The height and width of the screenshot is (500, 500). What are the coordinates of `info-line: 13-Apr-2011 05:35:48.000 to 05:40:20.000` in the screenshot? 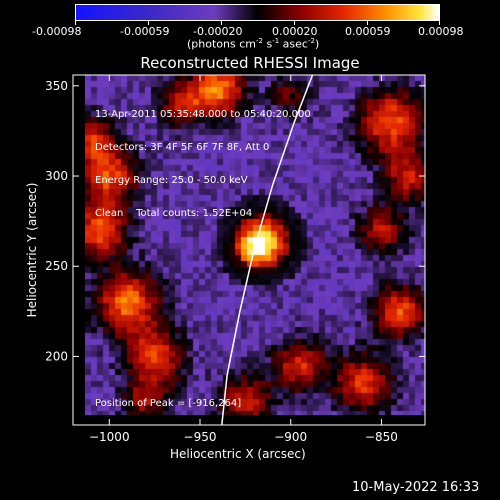 It's located at (203, 114).